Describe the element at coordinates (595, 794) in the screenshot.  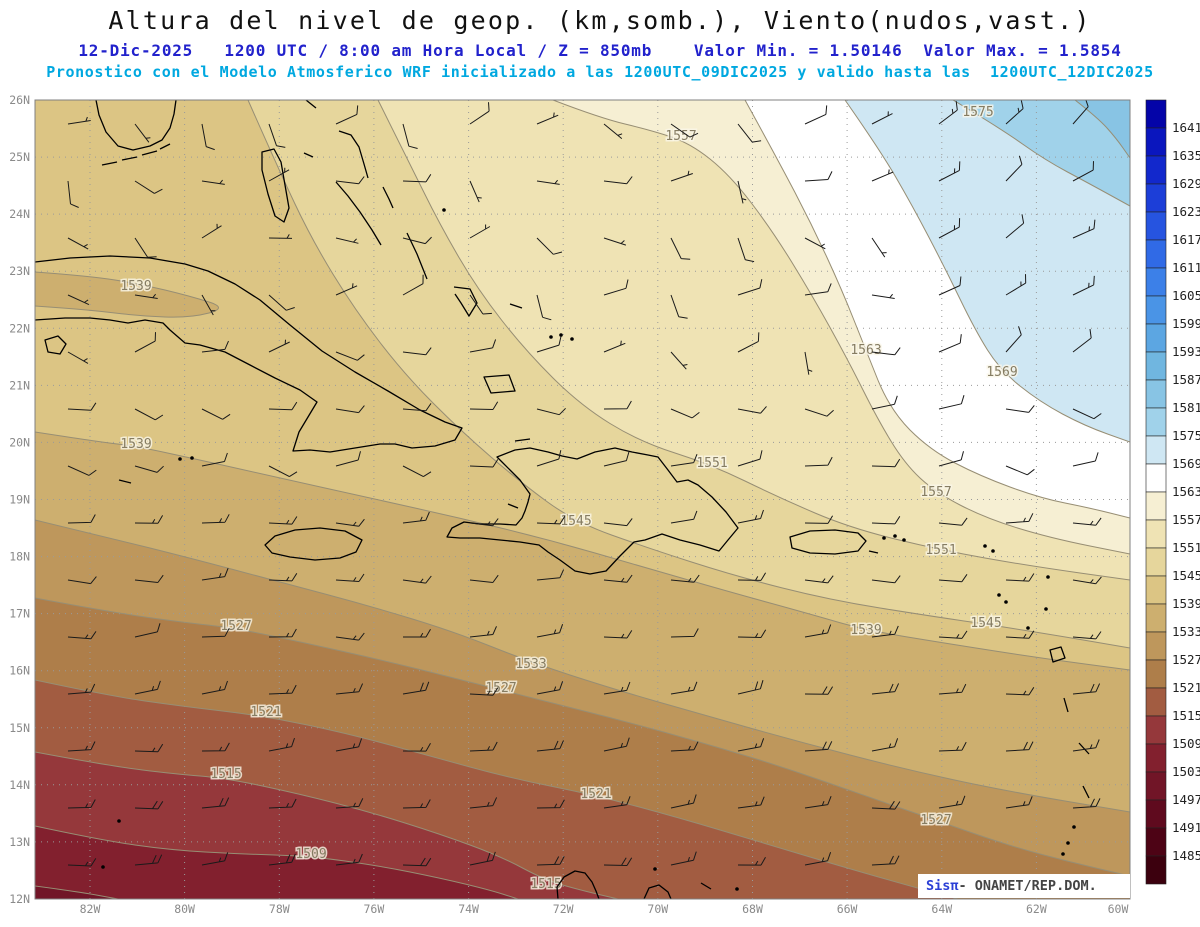
I see `contour-label: 1521` at that location.